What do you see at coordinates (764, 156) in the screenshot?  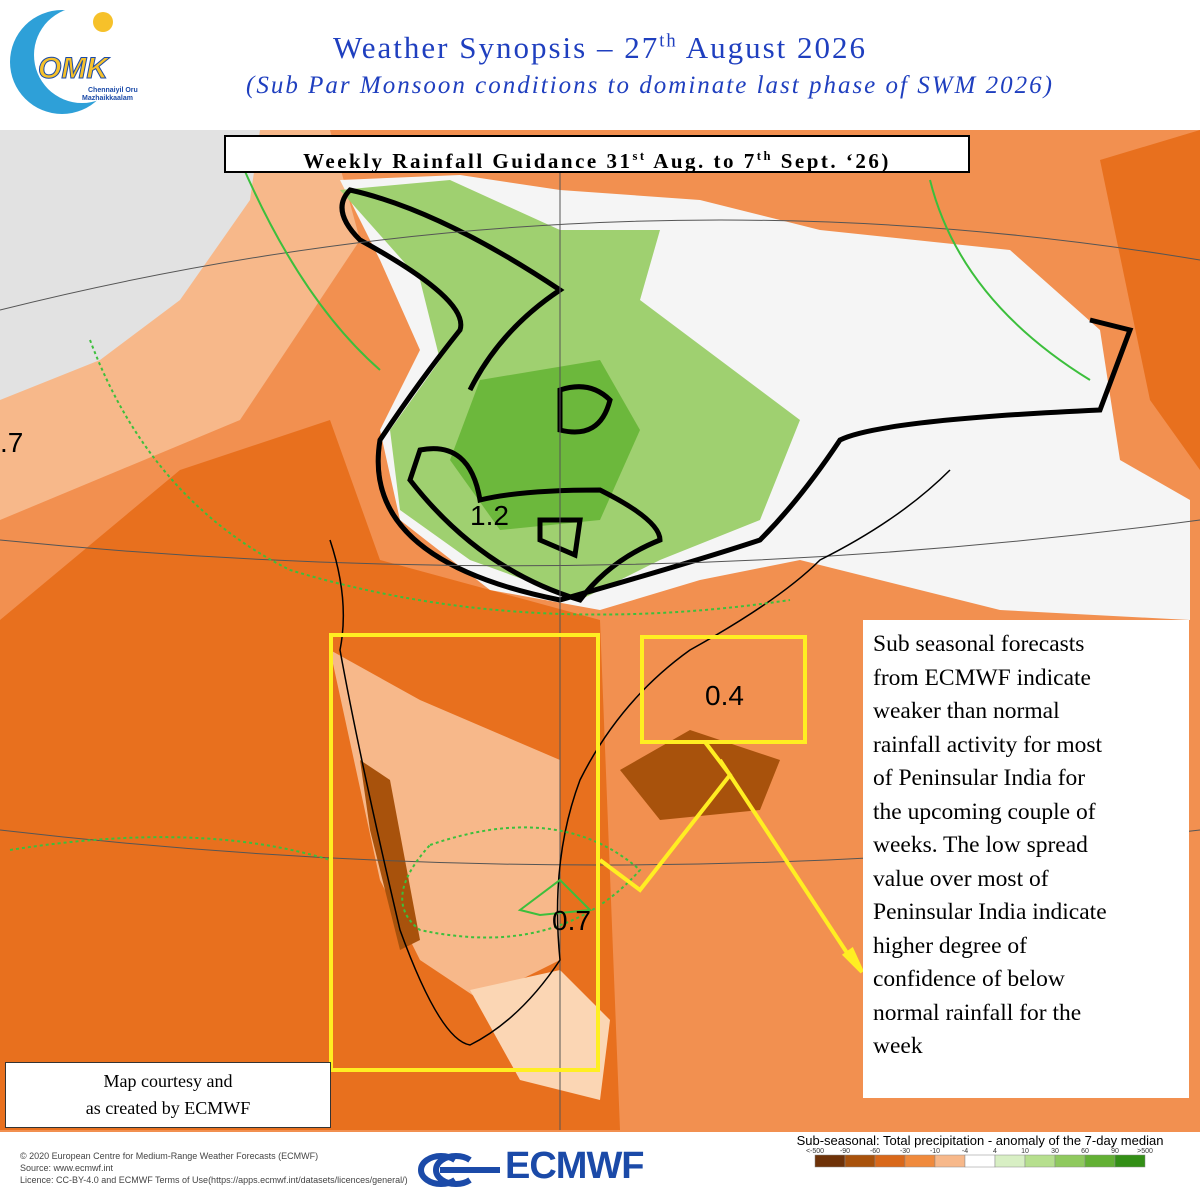 I see `guidance-sup: th` at bounding box center [764, 156].